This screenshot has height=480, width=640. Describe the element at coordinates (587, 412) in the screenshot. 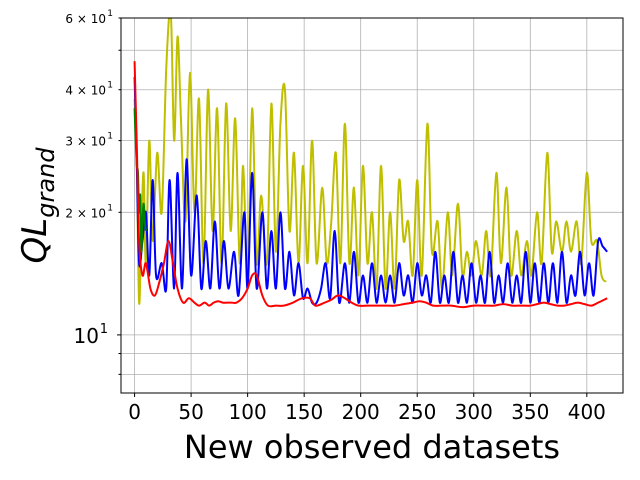

I see `x-tick-label: 400` at that location.